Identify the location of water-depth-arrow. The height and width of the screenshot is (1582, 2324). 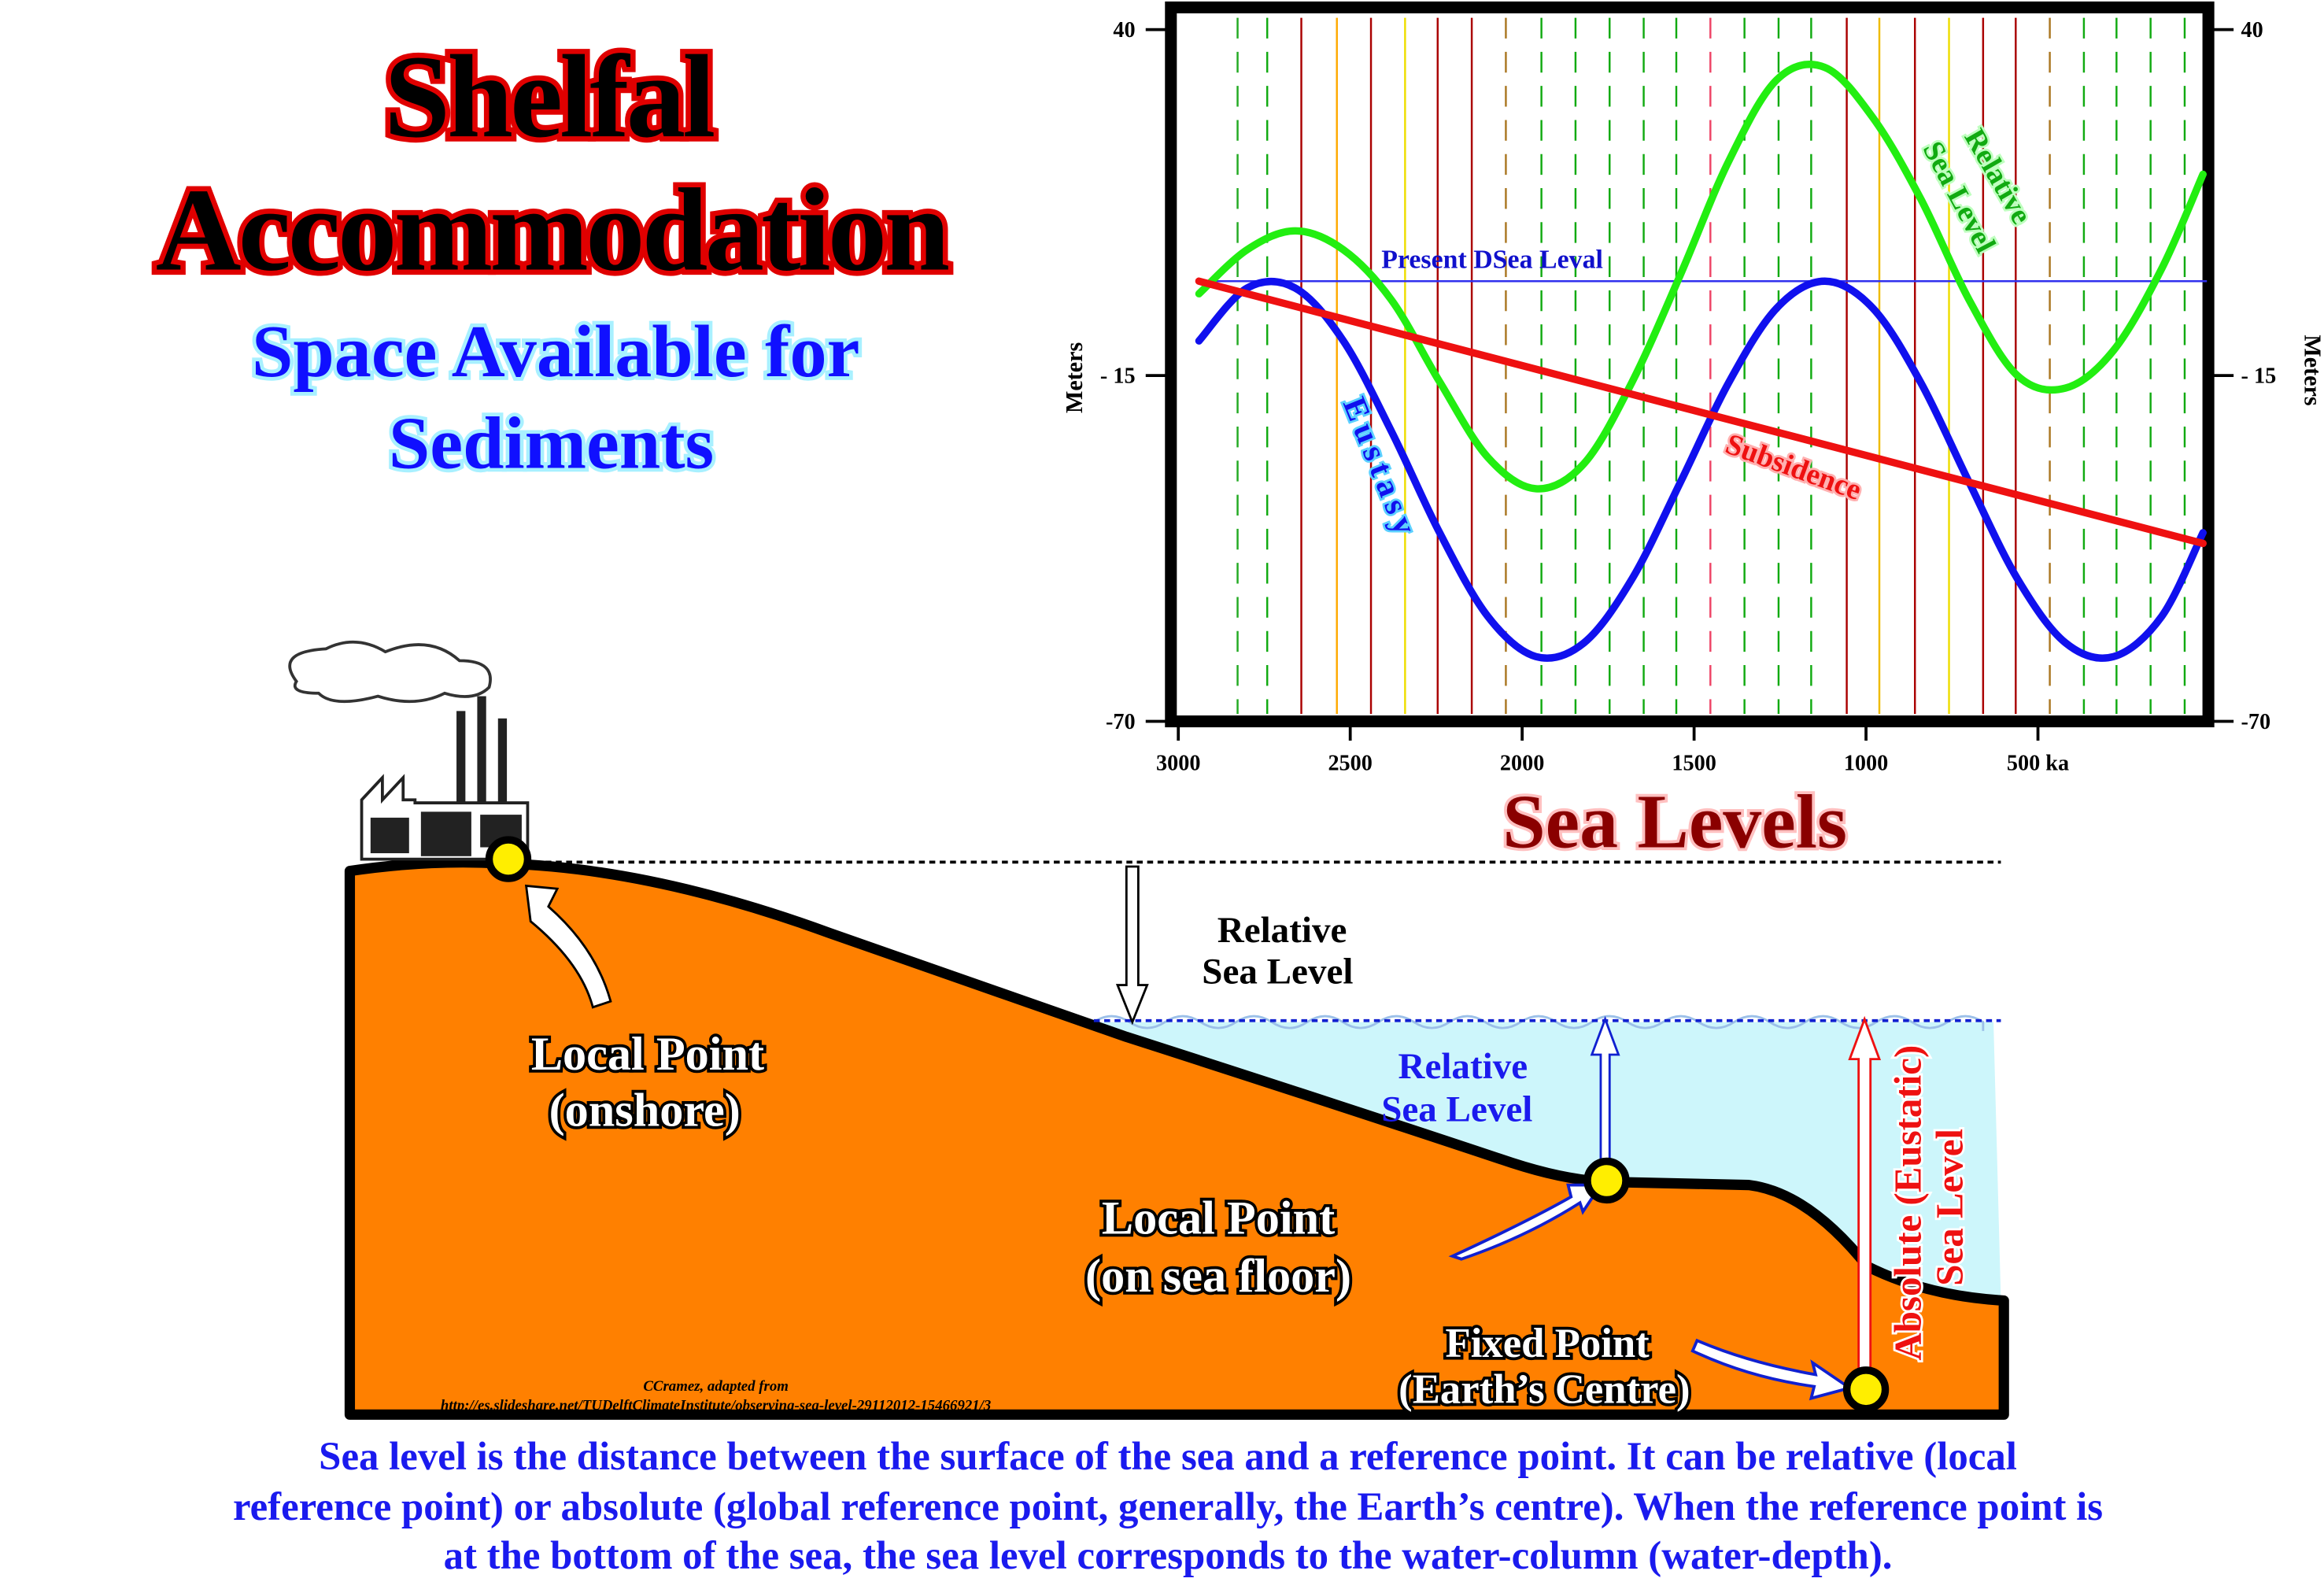
(1605, 1097).